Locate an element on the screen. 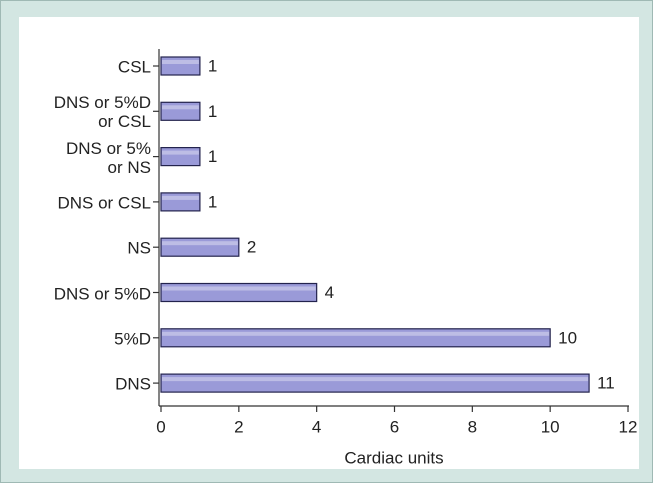  y-tick-label: DNS or 5%D is located at coordinates (102, 293).